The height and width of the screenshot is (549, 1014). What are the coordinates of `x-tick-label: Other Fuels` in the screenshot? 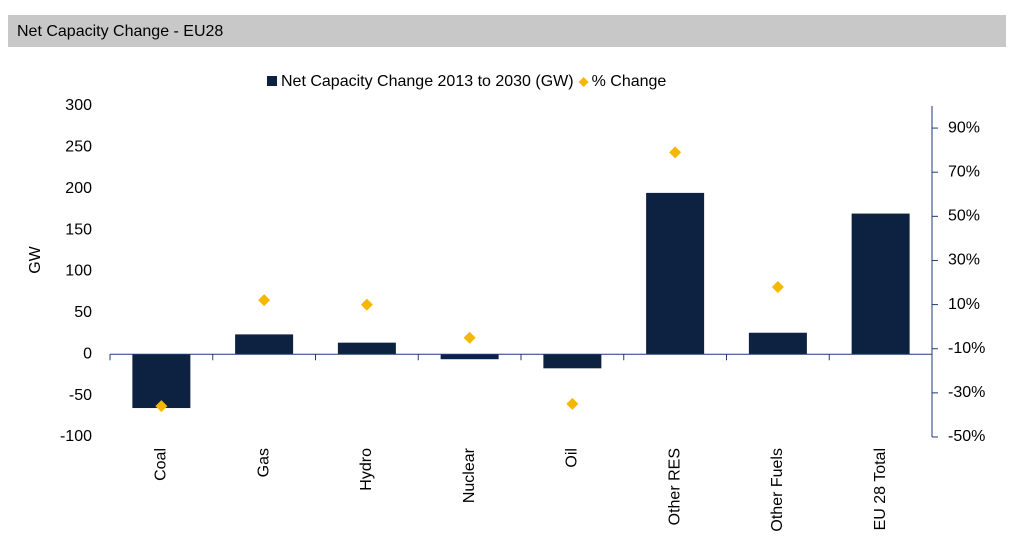 It's located at (777, 490).